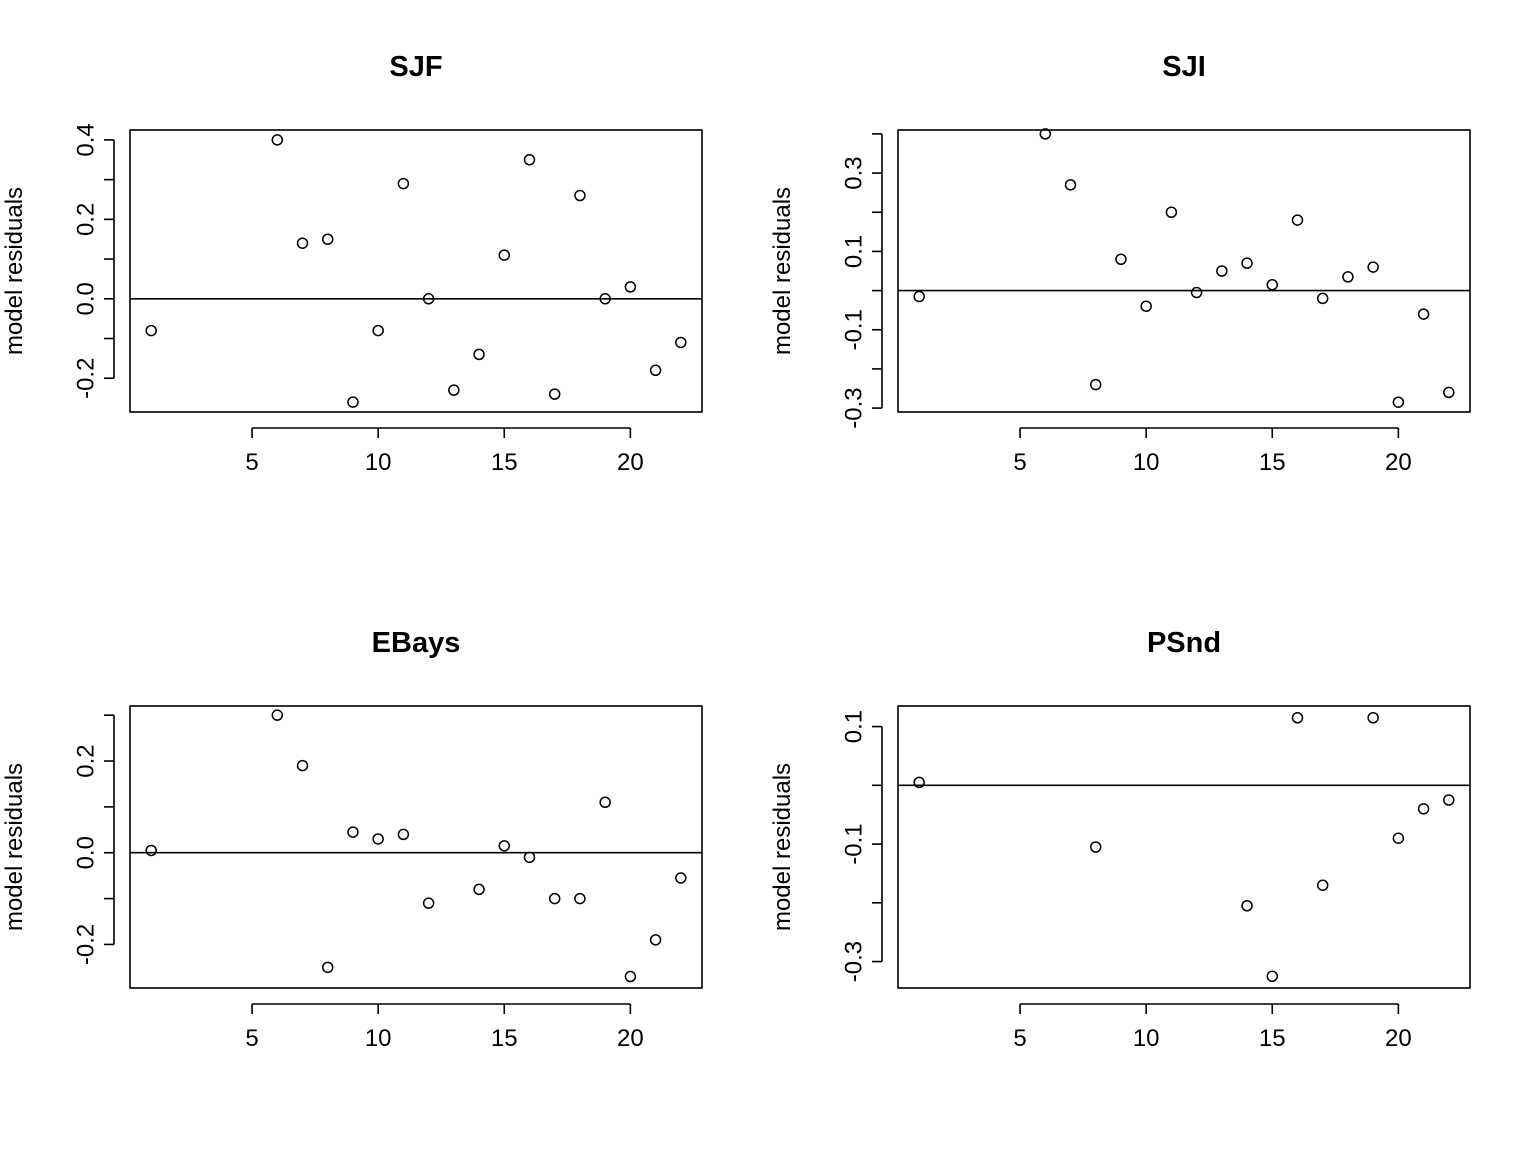 Image resolution: width=1536 pixels, height=1152 pixels. Describe the element at coordinates (86, 139) in the screenshot. I see `y-tick-label: 0.4` at that location.